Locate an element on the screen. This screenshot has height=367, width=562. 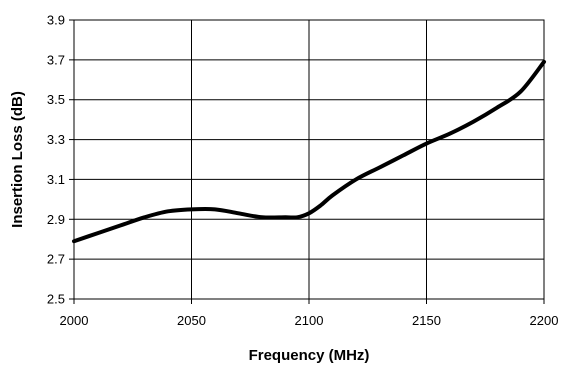
y-tick-label: 2.9 is located at coordinates (56, 219).